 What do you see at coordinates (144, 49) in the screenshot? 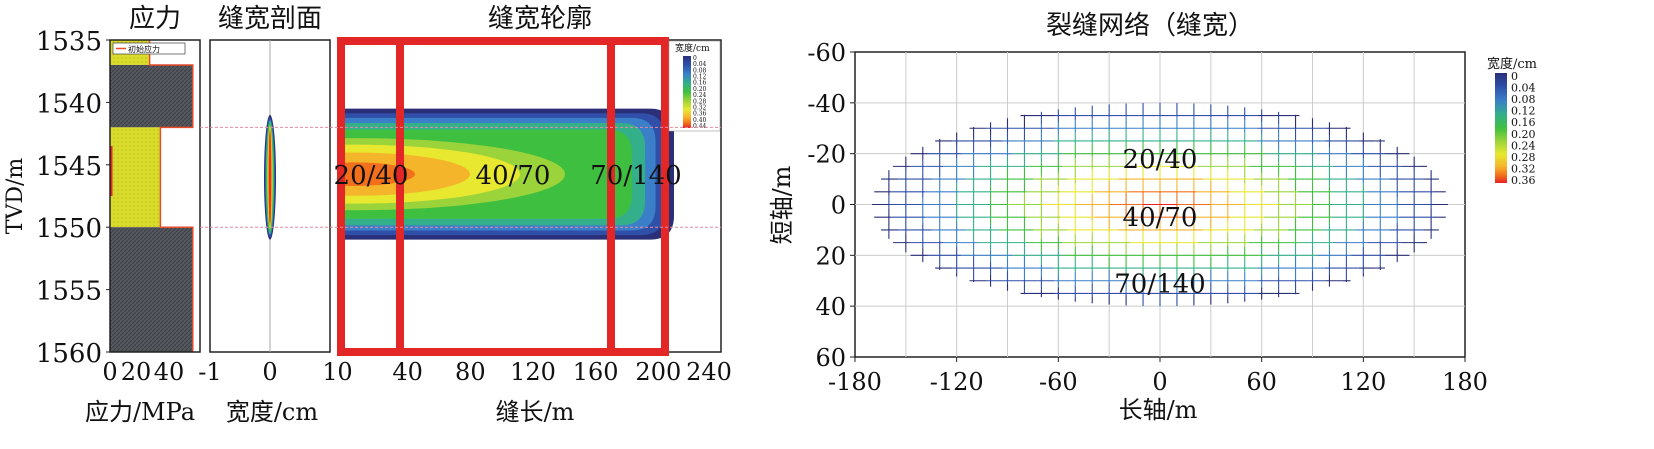
I see `legend-label: 初始应力` at bounding box center [144, 49].